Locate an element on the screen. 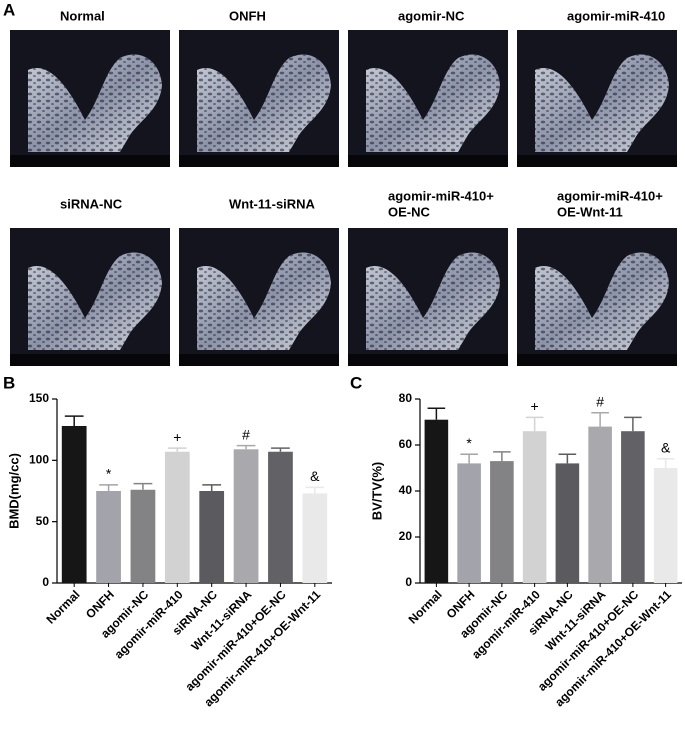  image-label: Normal is located at coordinates (82, 15).